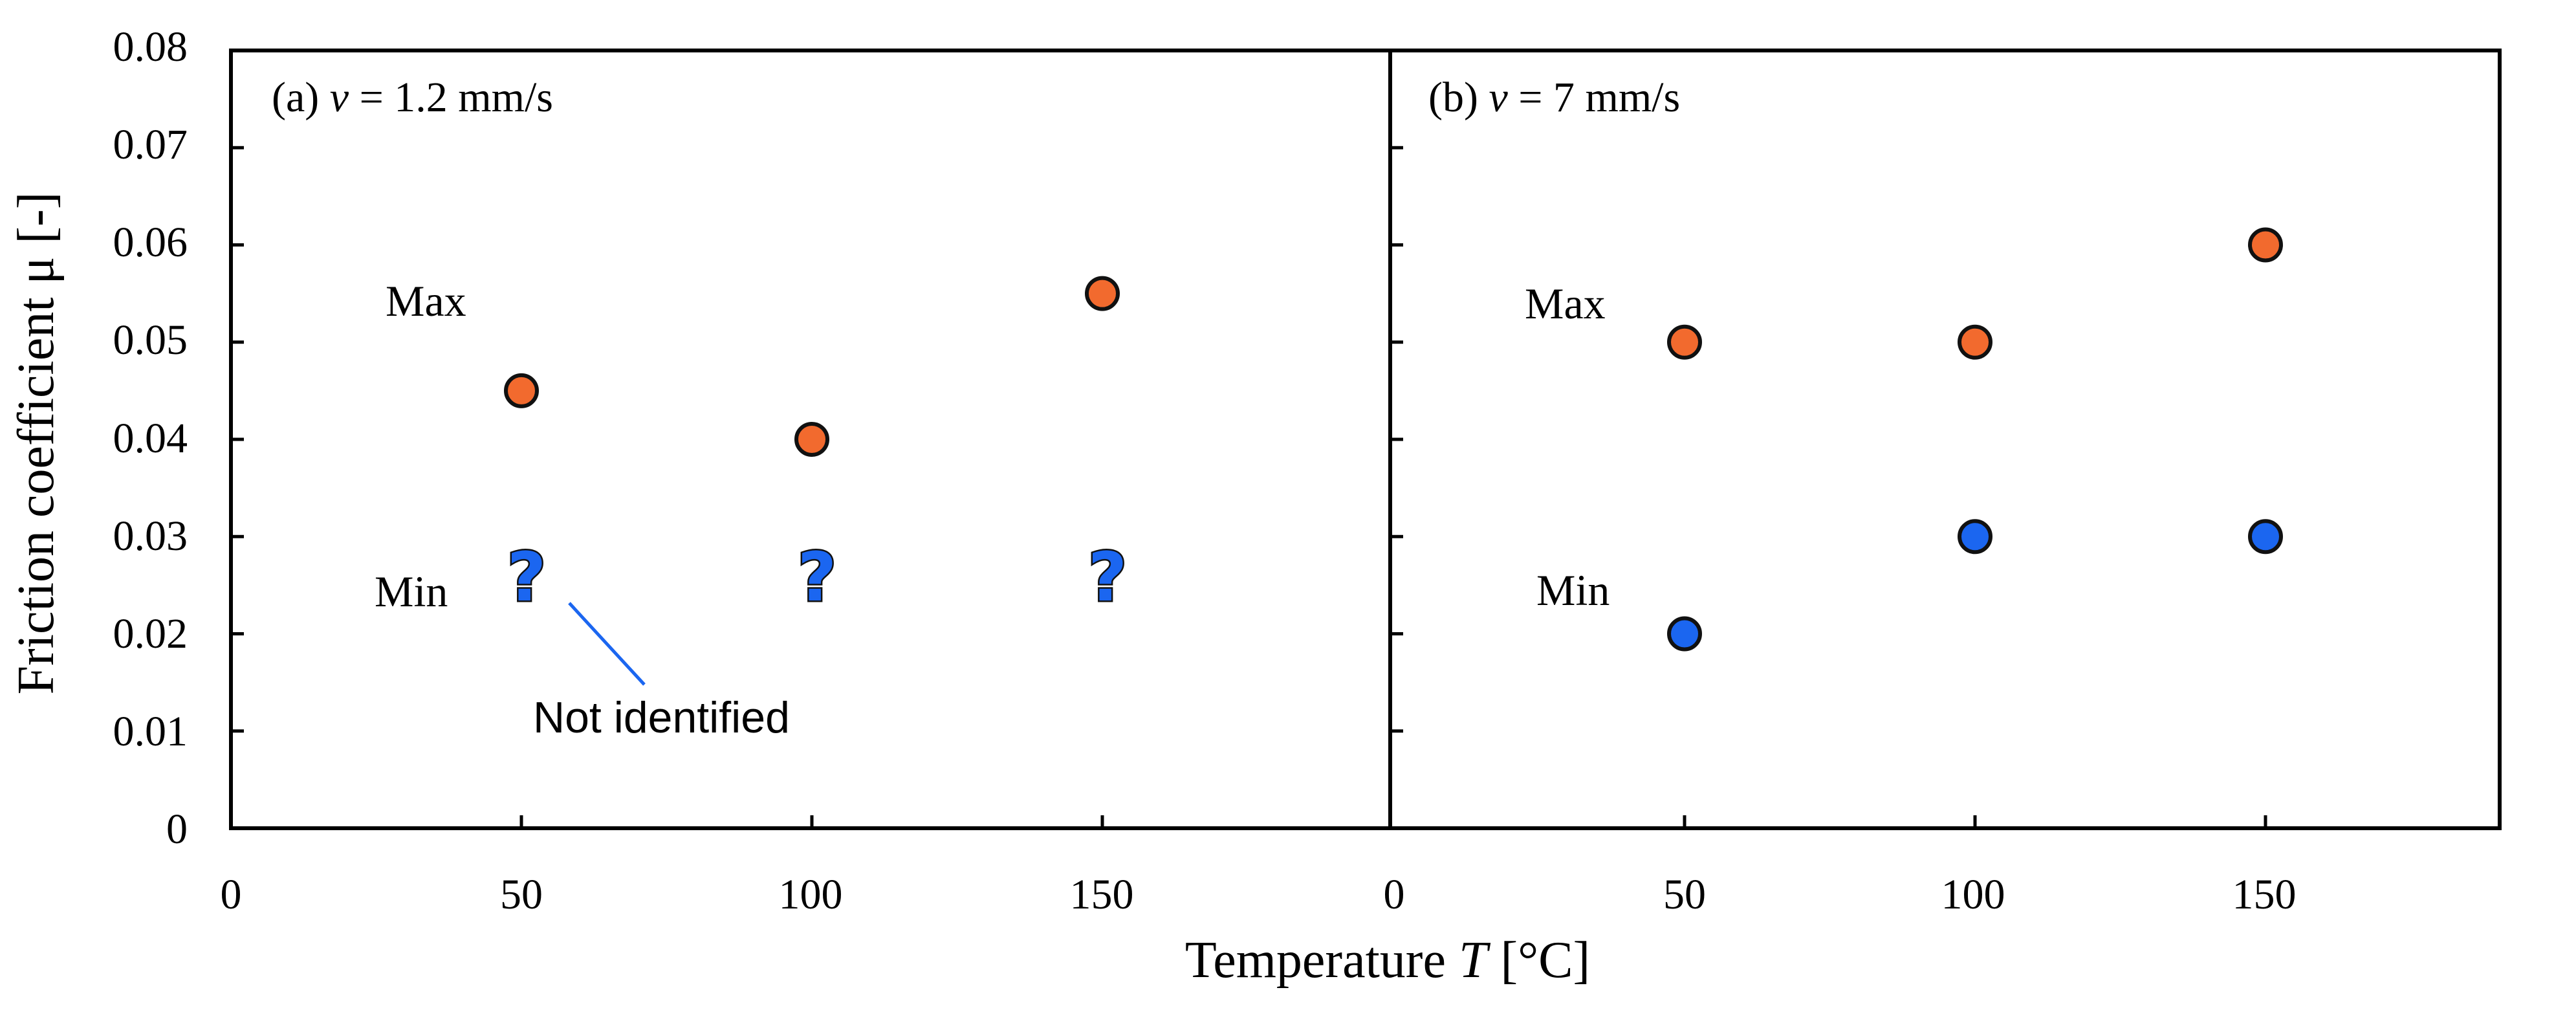 This screenshot has height=1012, width=2576. I want to click on panel-a-title-suffix: = 1.2 mm/s, so click(451, 98).